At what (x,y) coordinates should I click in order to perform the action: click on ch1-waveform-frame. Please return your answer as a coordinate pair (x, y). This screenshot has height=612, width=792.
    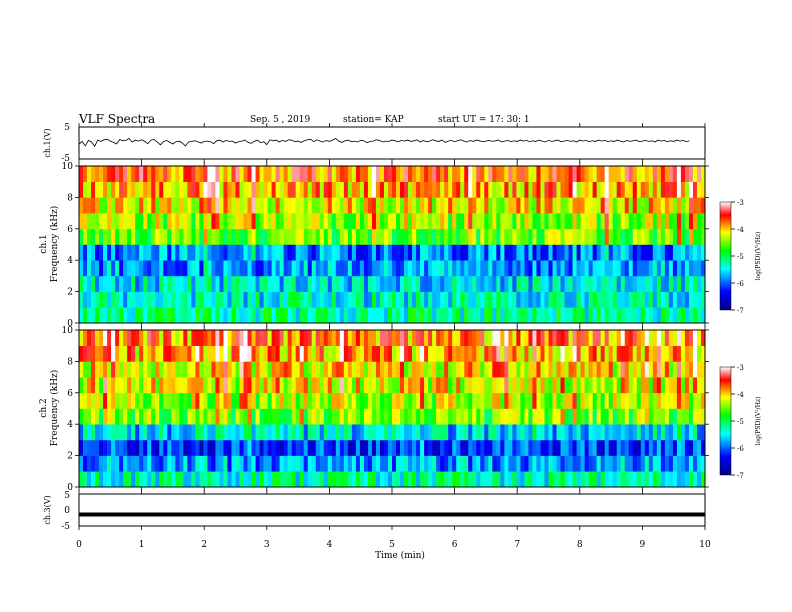
    Looking at the image, I should click on (392, 143).